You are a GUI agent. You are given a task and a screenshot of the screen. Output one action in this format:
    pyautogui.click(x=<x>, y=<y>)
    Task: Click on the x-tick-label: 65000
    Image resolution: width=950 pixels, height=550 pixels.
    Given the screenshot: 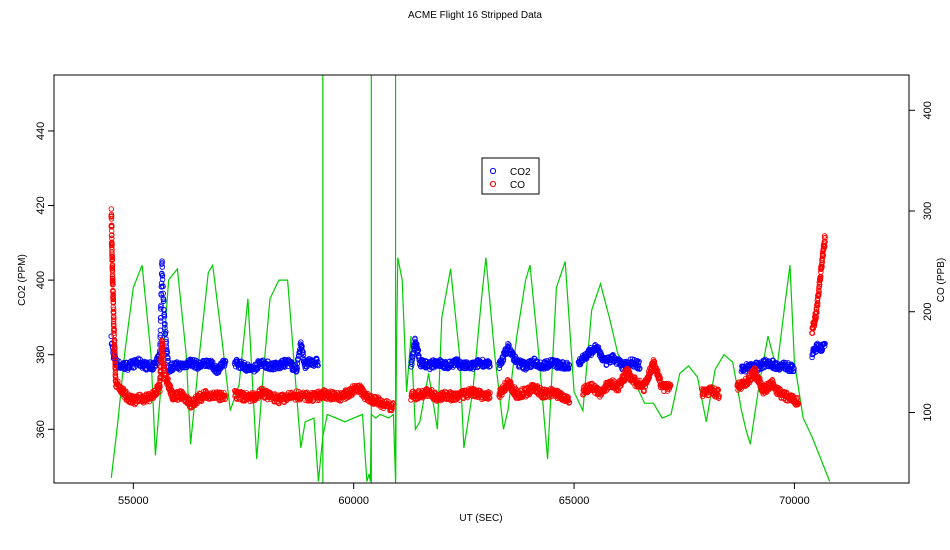 What is the action you would take?
    pyautogui.click(x=574, y=501)
    